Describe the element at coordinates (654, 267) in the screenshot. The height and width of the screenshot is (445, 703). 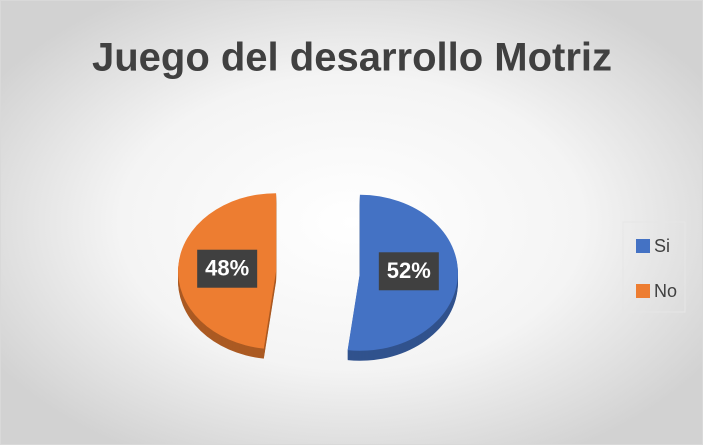
I see `legend-box` at that location.